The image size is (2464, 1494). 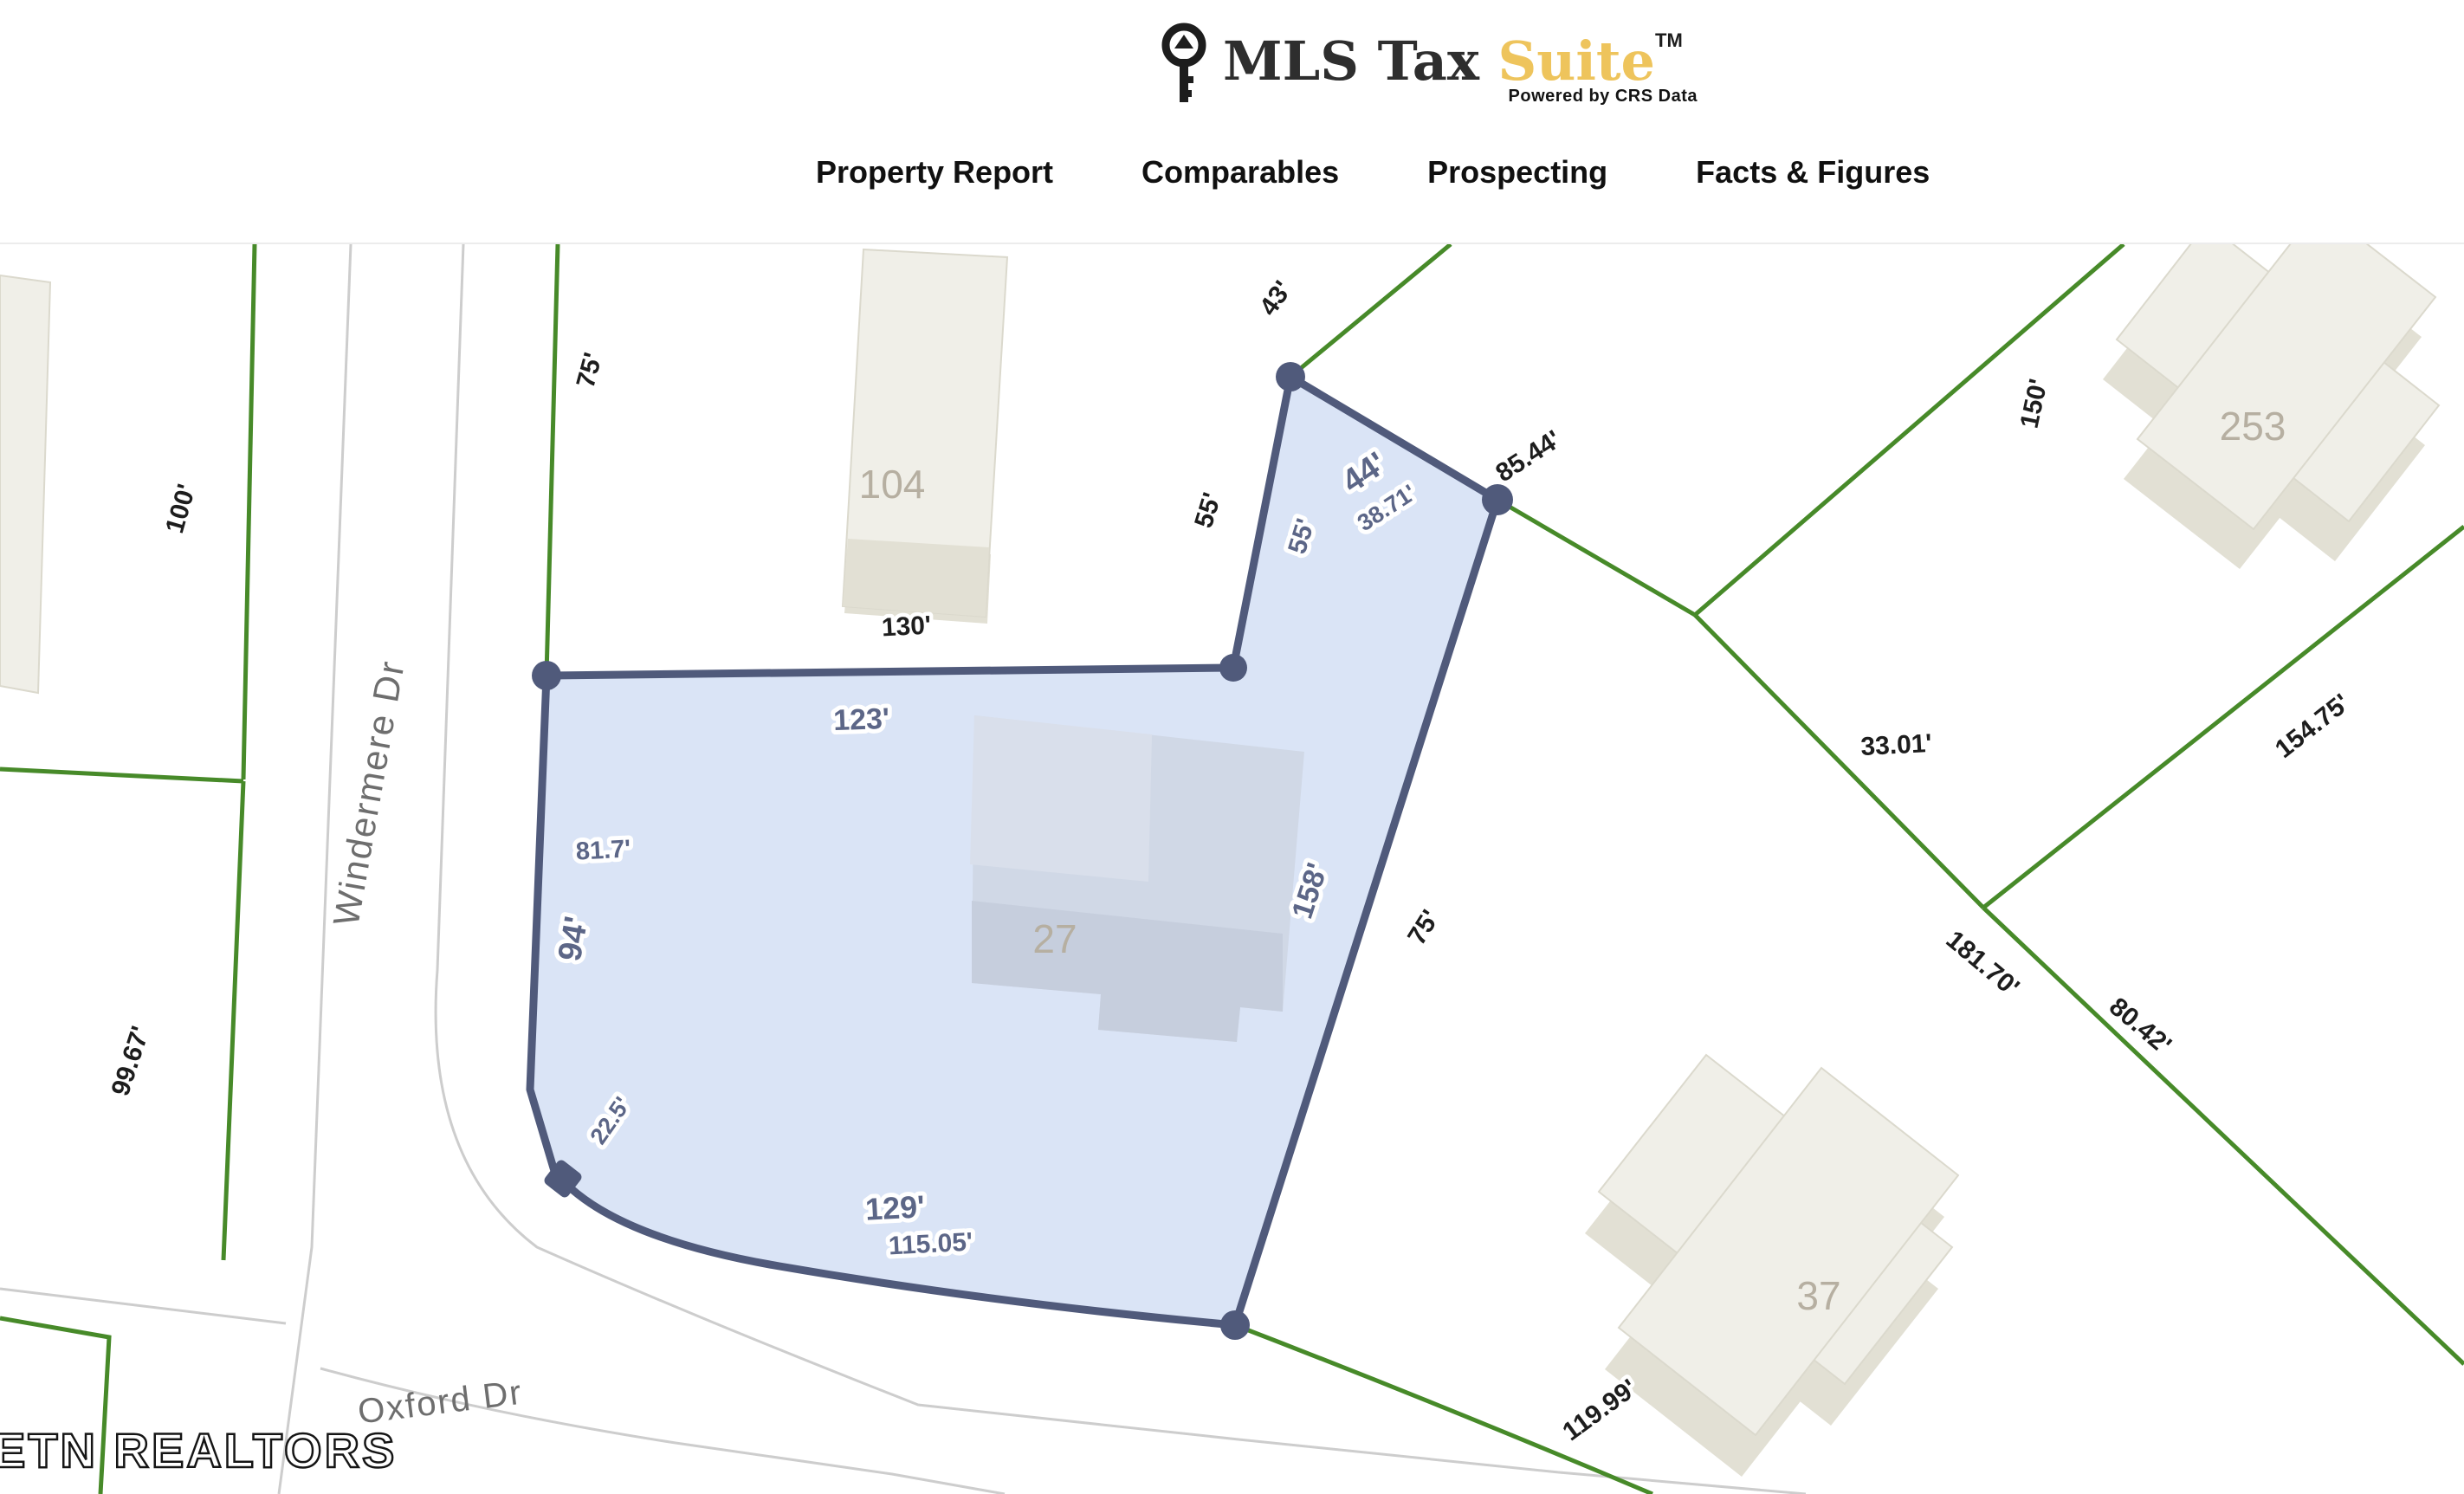 I want to click on street-names: Windermere Dr Oxford Dr, so click(x=425, y=1043).